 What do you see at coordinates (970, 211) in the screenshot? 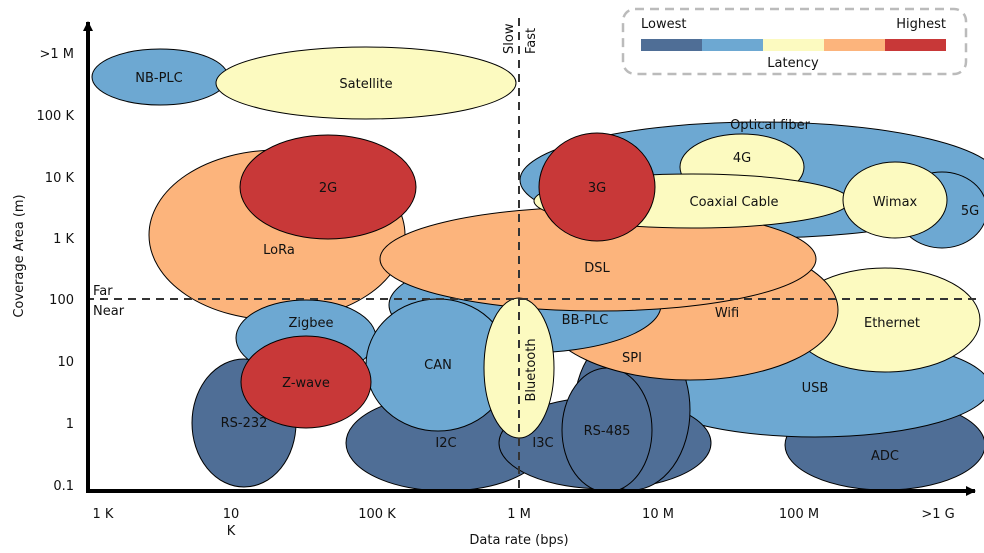
I see `5g-label: 5G` at bounding box center [970, 211].